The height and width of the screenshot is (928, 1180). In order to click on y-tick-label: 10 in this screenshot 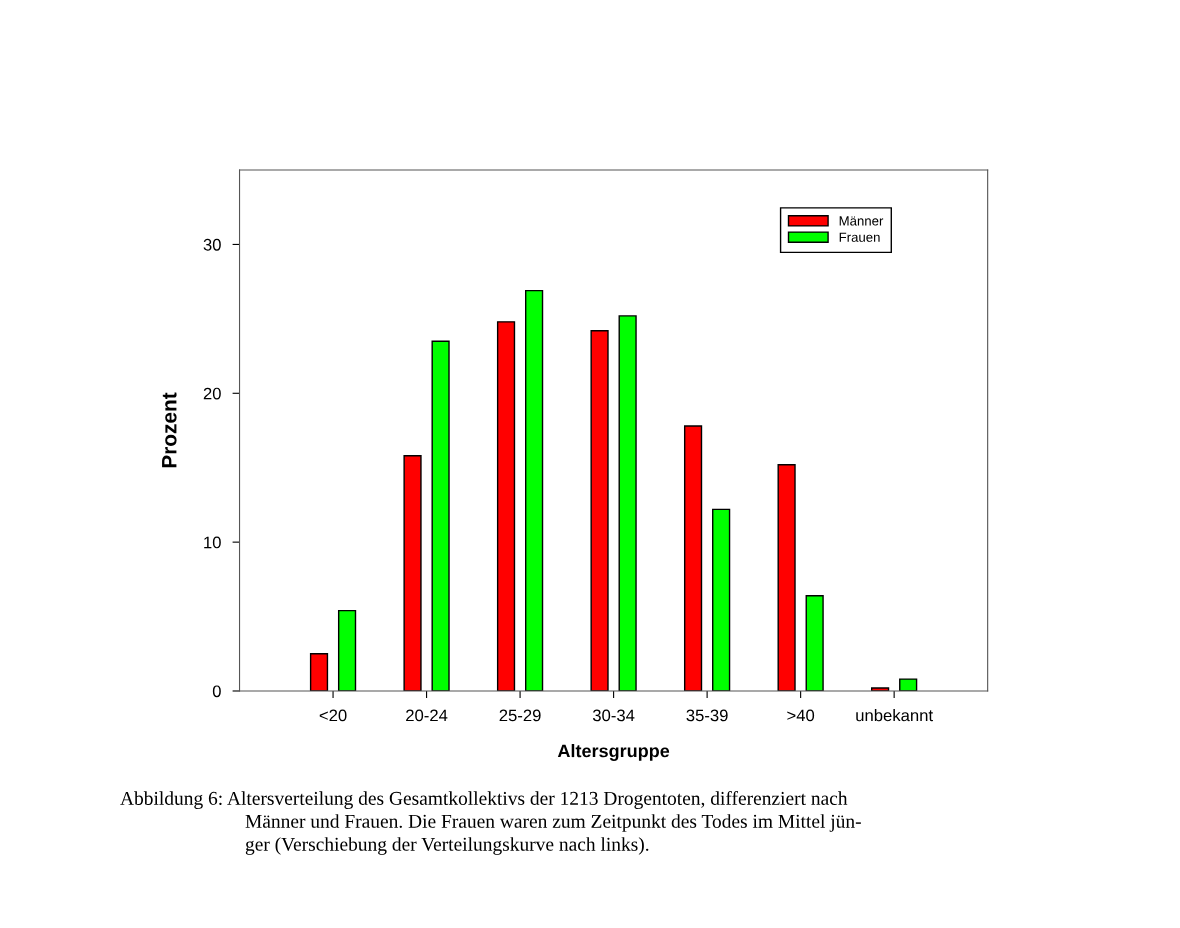, I will do `click(212, 542)`.